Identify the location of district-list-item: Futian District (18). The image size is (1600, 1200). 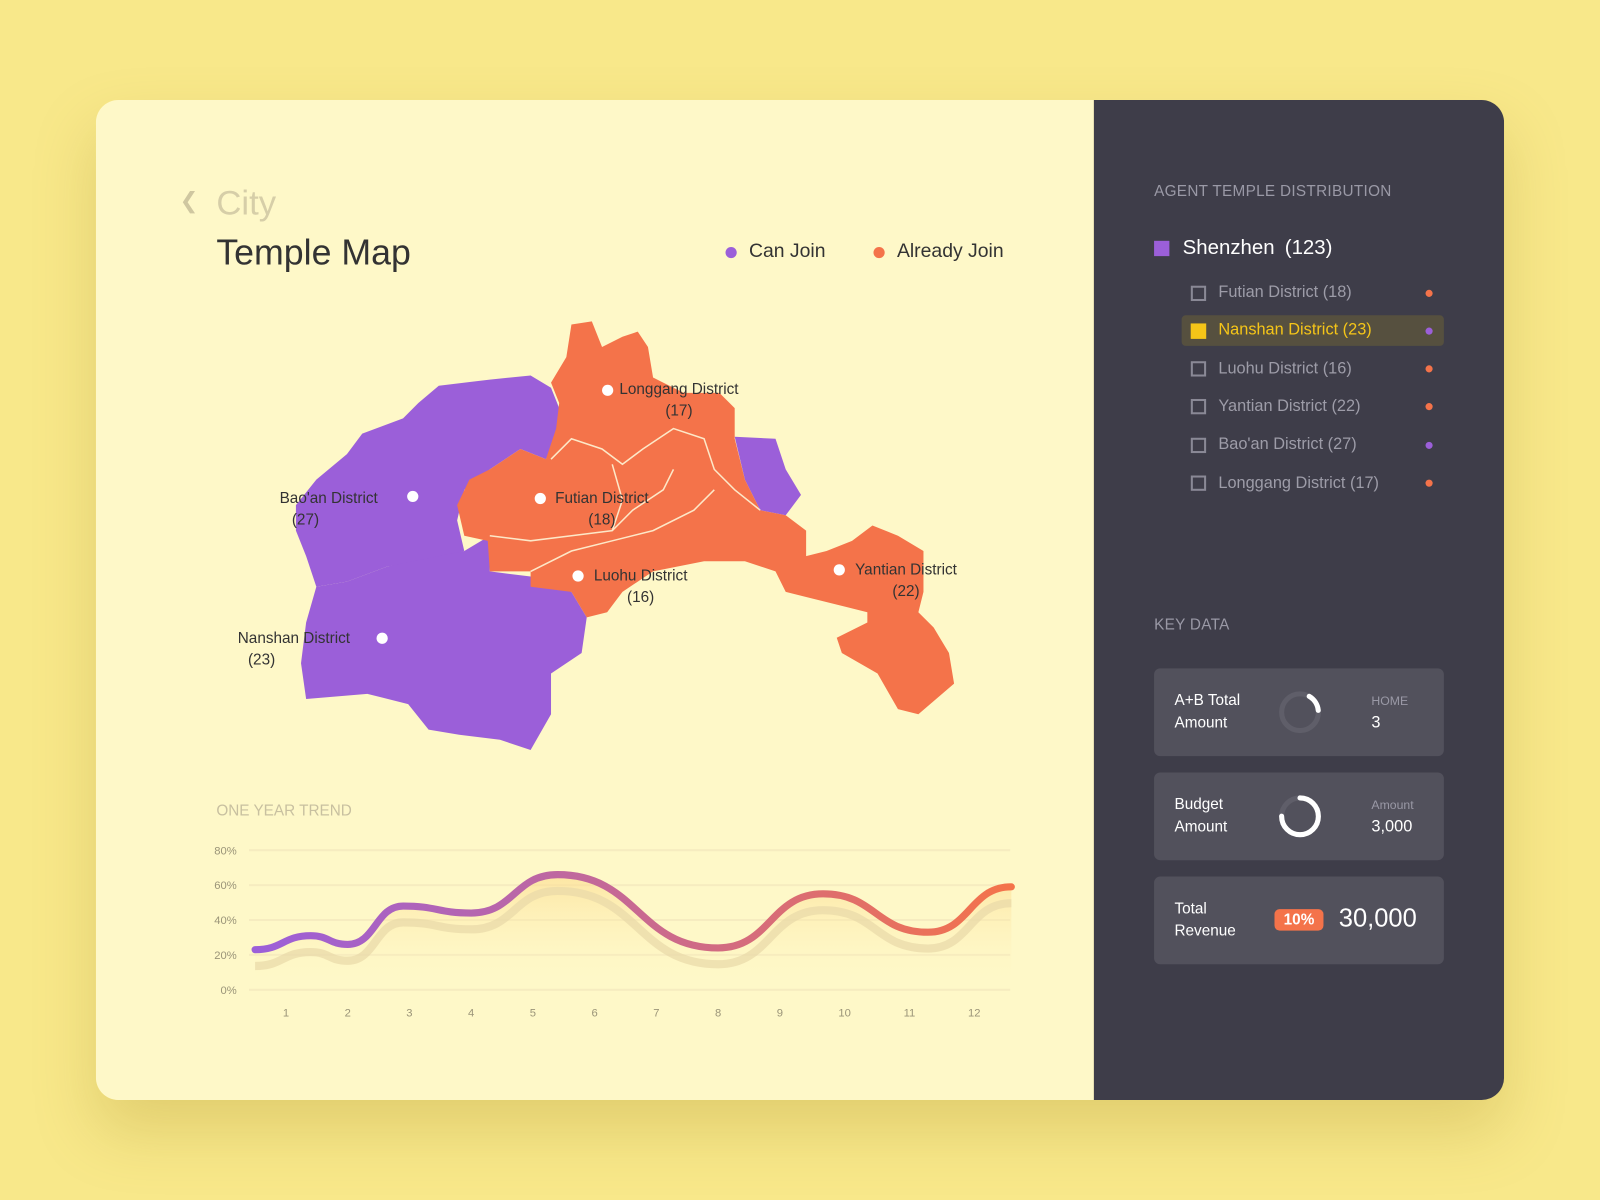
(1313, 293).